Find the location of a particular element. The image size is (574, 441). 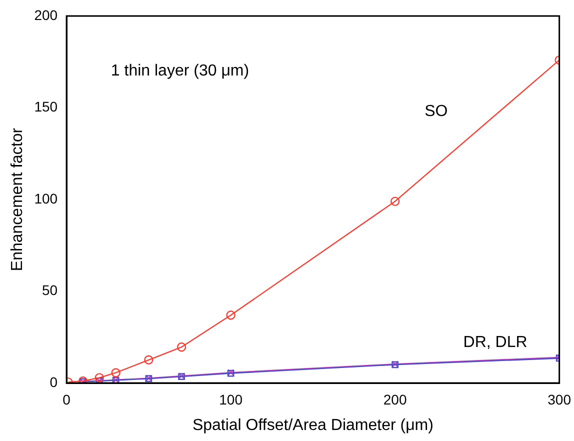

x-tick-label: 100 is located at coordinates (231, 399).